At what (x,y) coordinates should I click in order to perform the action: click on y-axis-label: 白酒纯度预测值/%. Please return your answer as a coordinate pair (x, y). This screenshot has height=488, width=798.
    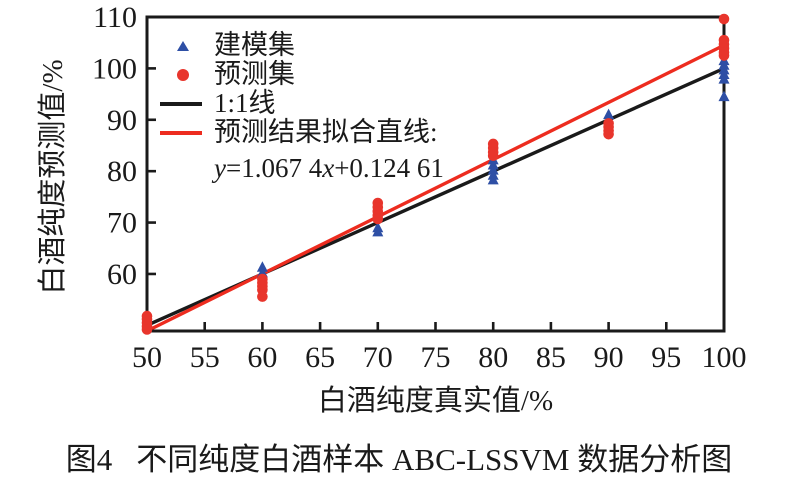
    Looking at the image, I should click on (53, 177).